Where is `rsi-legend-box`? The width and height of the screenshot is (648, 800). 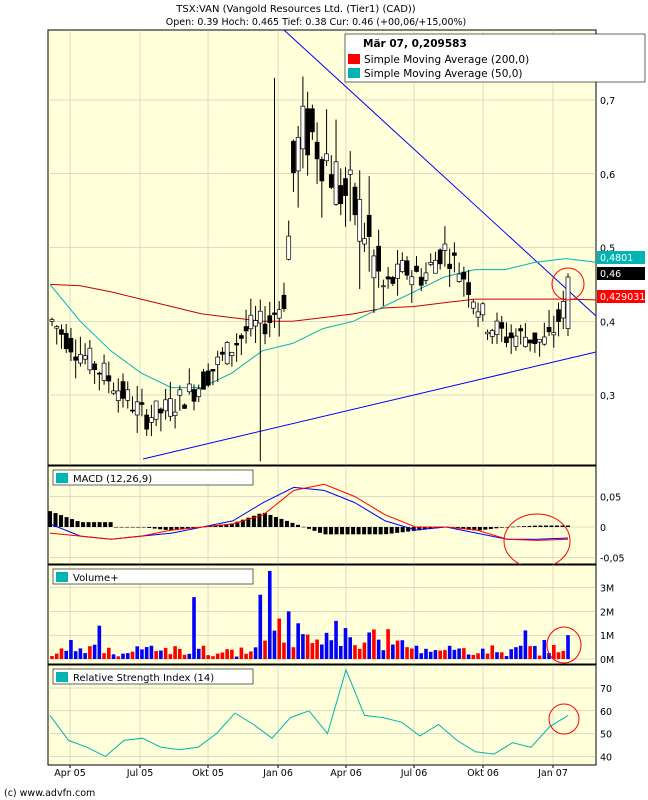 rsi-legend-box is located at coordinates (153, 676).